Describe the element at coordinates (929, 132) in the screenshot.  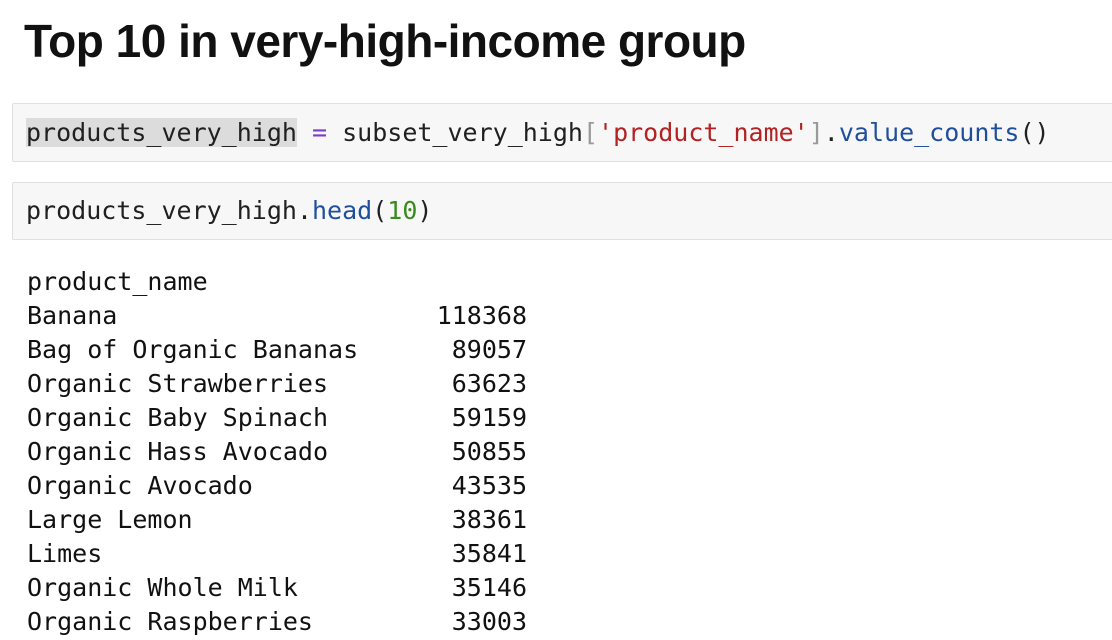
I see `method-name: value_counts` at that location.